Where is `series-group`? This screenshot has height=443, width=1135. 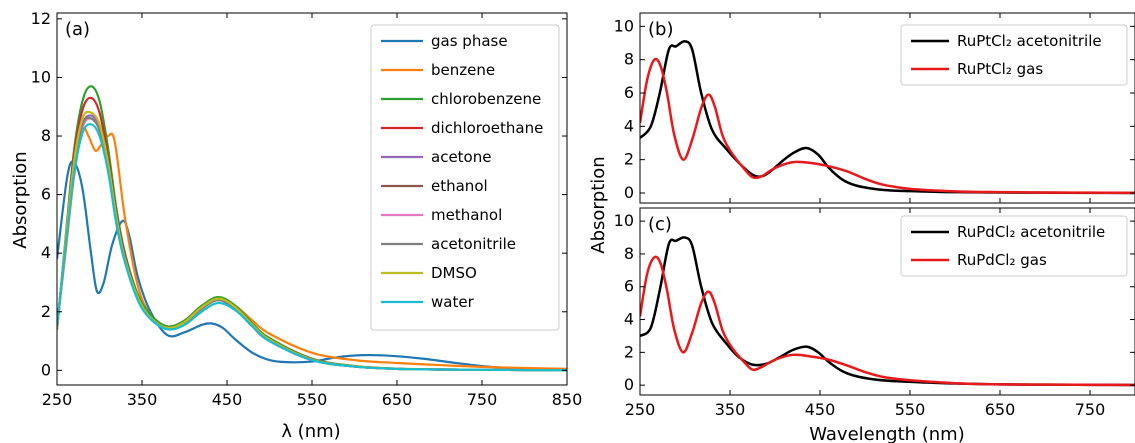 series-group is located at coordinates (887, 311).